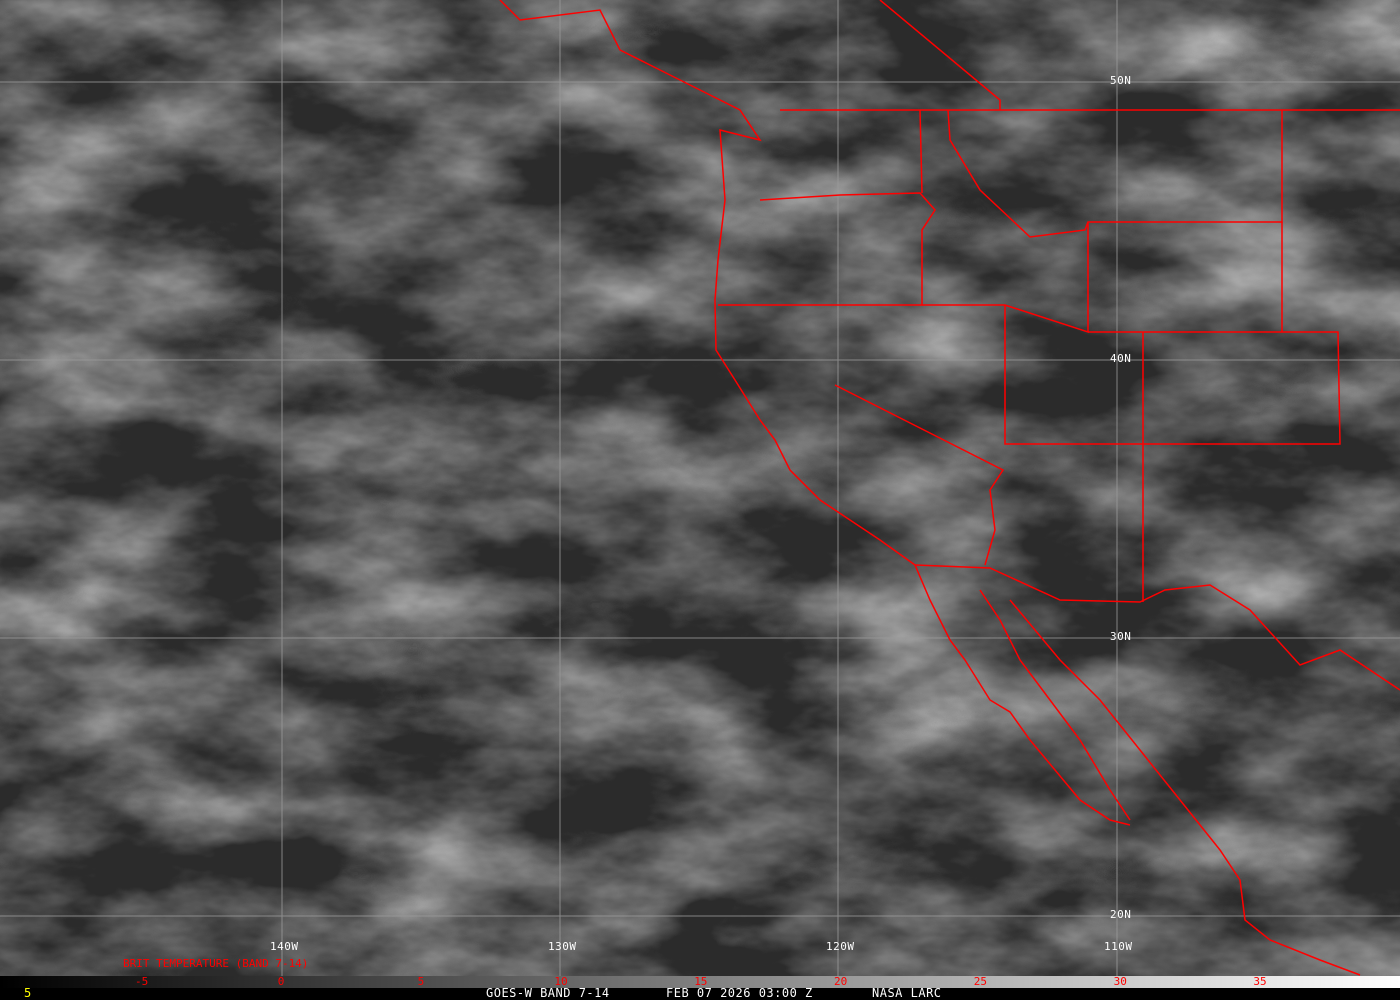  I want to click on colorbar-tick-label: 10, so click(561, 981).